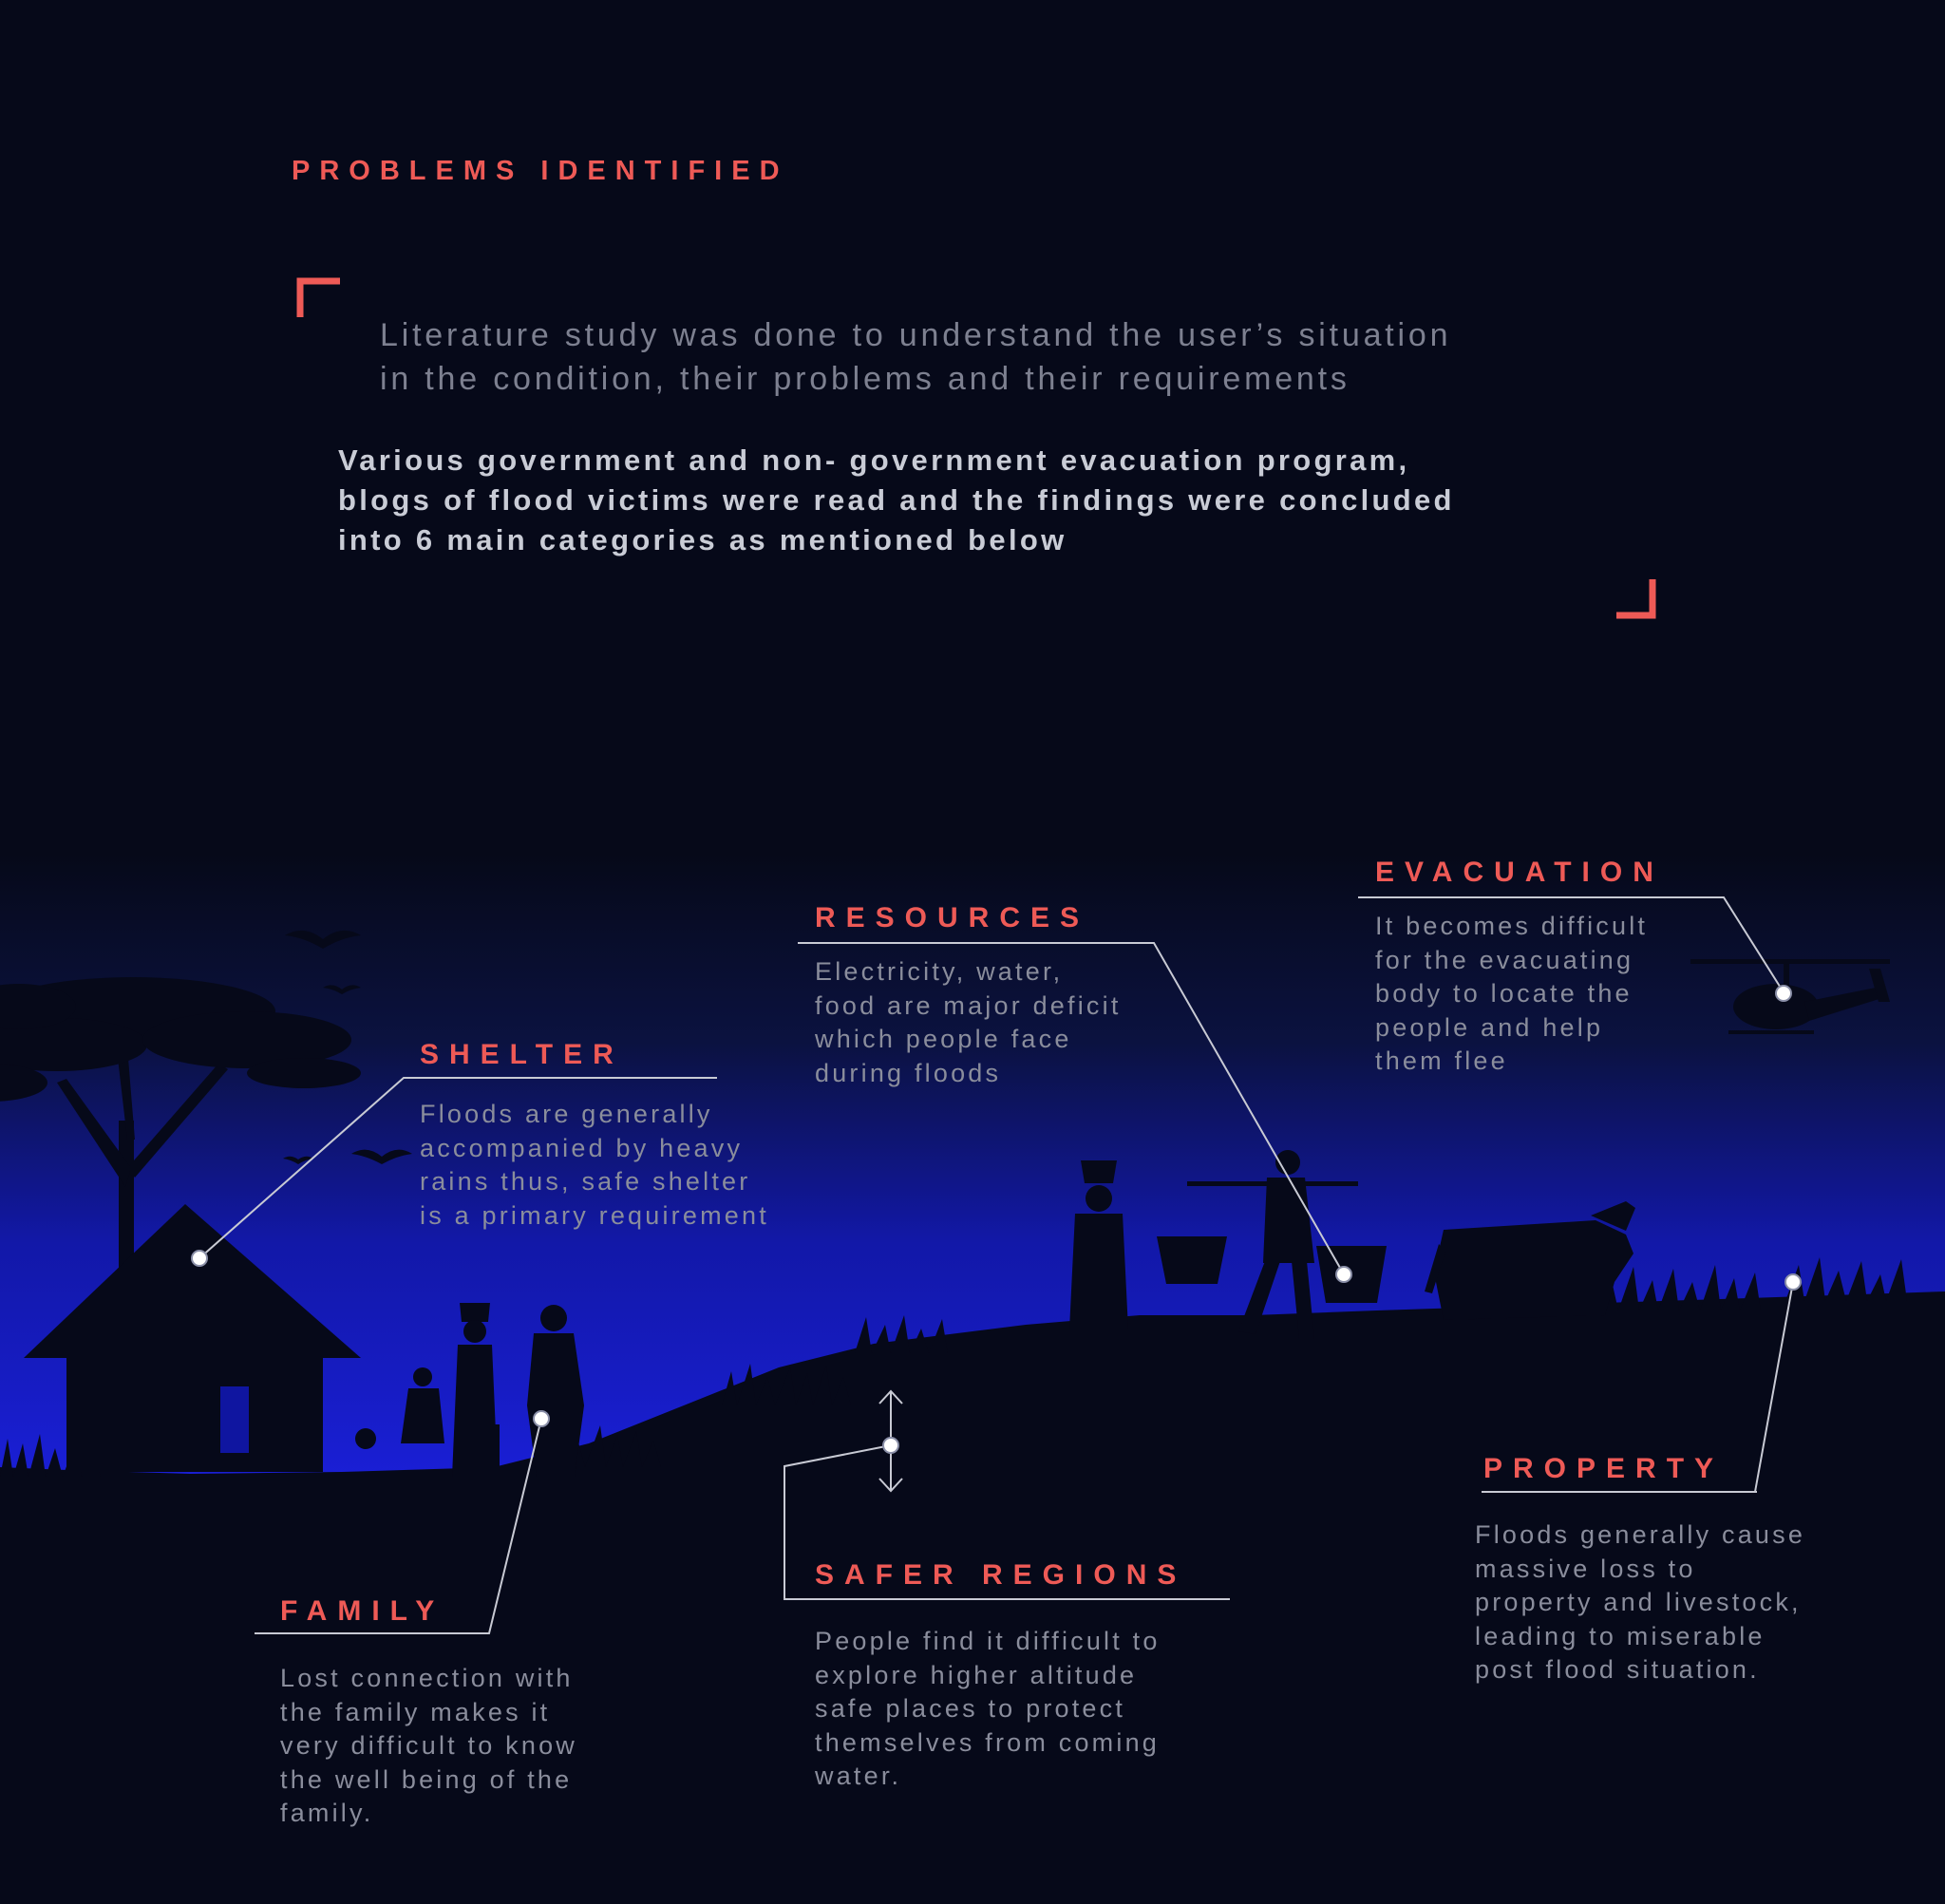 Image resolution: width=1945 pixels, height=1904 pixels. I want to click on description-line: rains thus, safe shelter, so click(585, 1181).